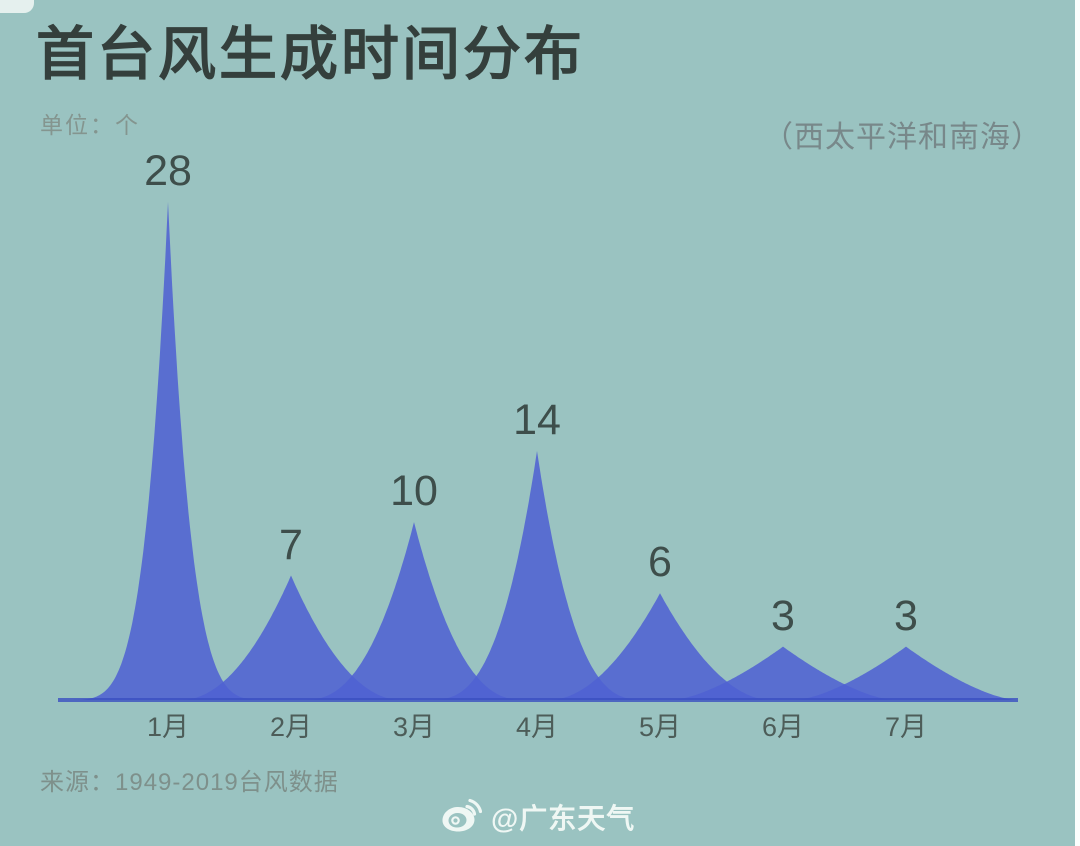  I want to click on page-title: 首台风生成时间分布, so click(311, 54).